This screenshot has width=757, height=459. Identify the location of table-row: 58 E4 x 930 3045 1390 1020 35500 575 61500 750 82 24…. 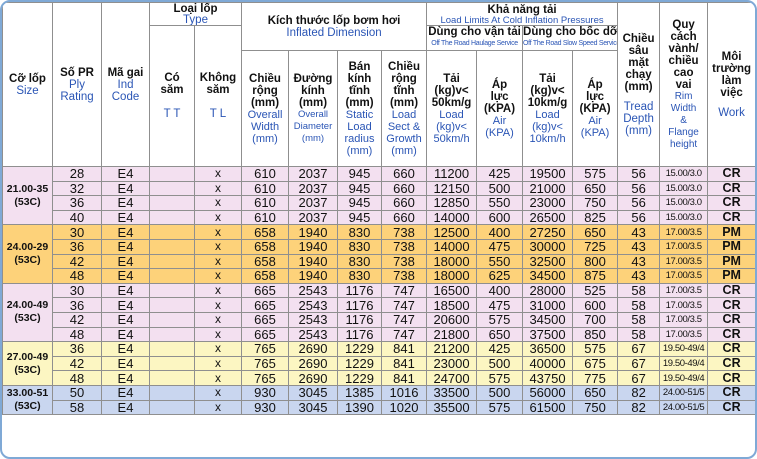
(379, 407).